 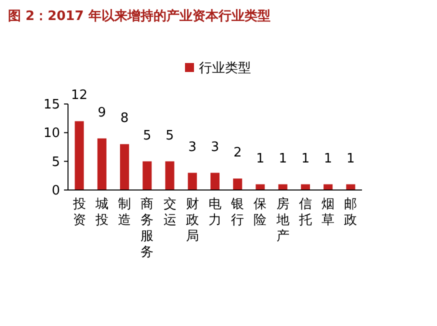 What do you see at coordinates (56, 191) in the screenshot?
I see `y-tick-label: 0` at bounding box center [56, 191].